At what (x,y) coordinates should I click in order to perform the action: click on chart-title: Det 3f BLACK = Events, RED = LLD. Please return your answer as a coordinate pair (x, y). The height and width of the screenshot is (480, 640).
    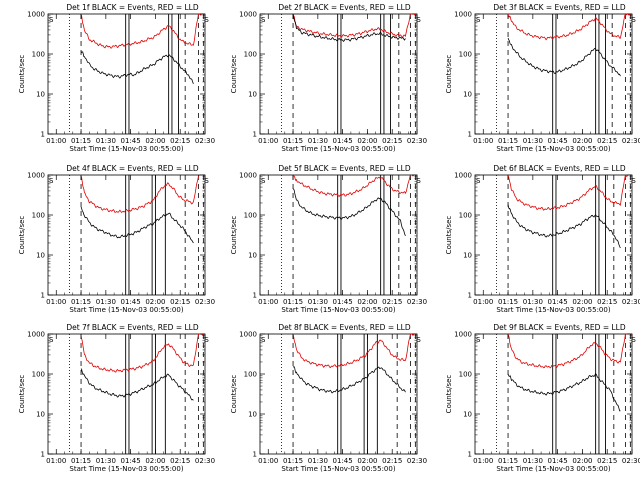
    Looking at the image, I should click on (559, 7).